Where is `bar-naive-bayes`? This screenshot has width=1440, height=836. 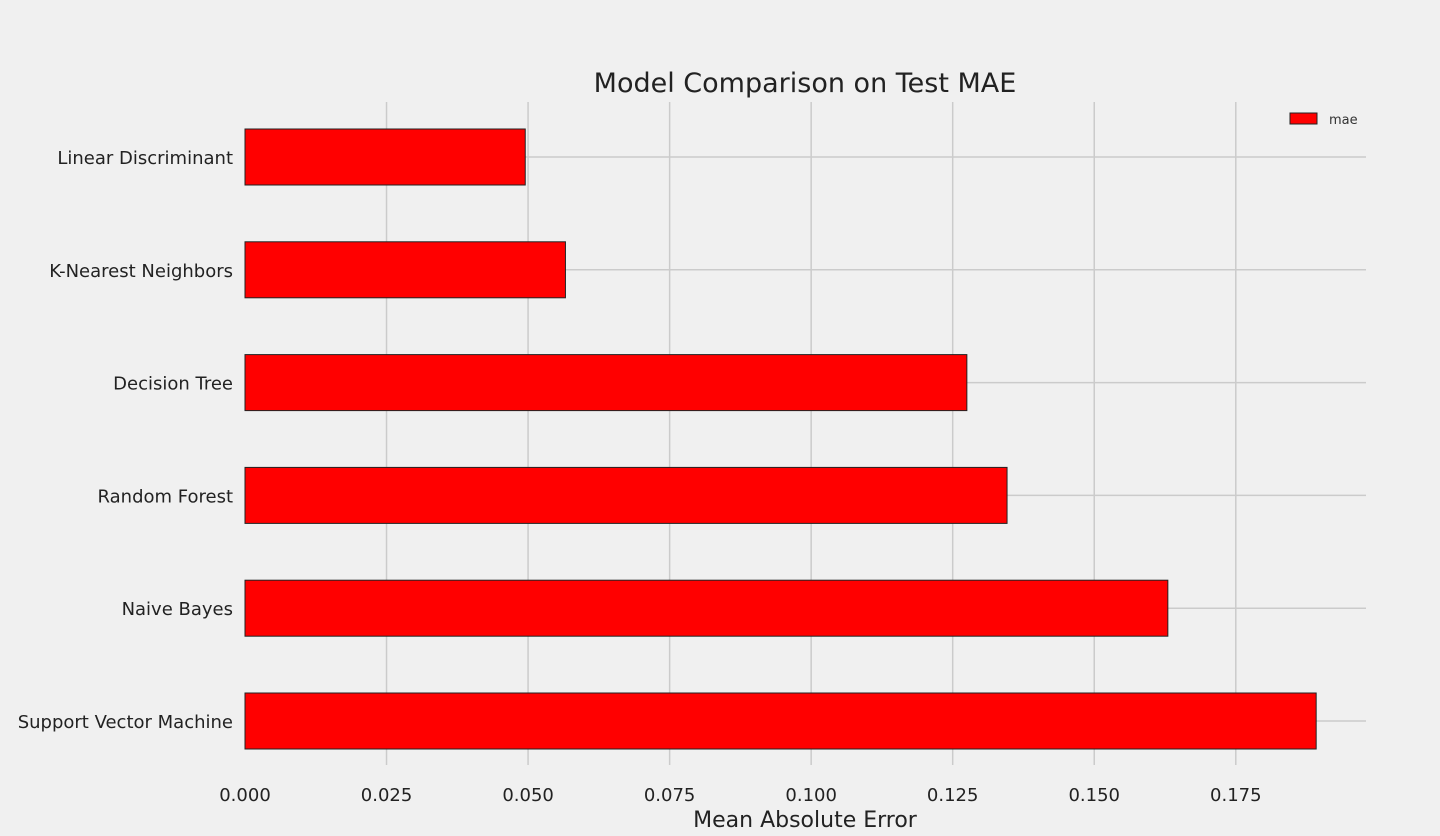 bar-naive-bayes is located at coordinates (706, 608).